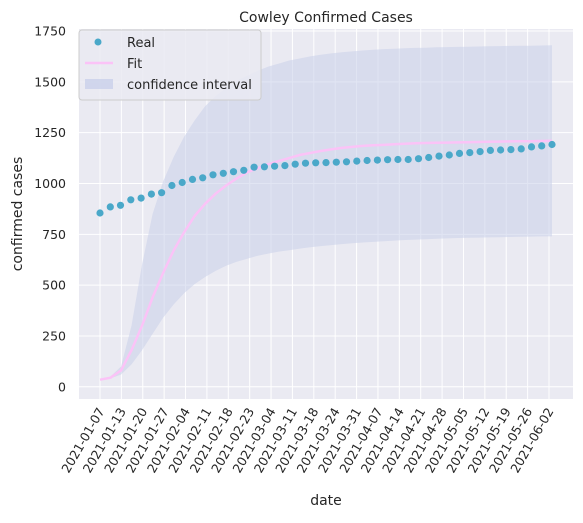 This screenshot has height=523, width=583. What do you see at coordinates (18, 214) in the screenshot?
I see `y-axis-label: confirmed cases` at bounding box center [18, 214].